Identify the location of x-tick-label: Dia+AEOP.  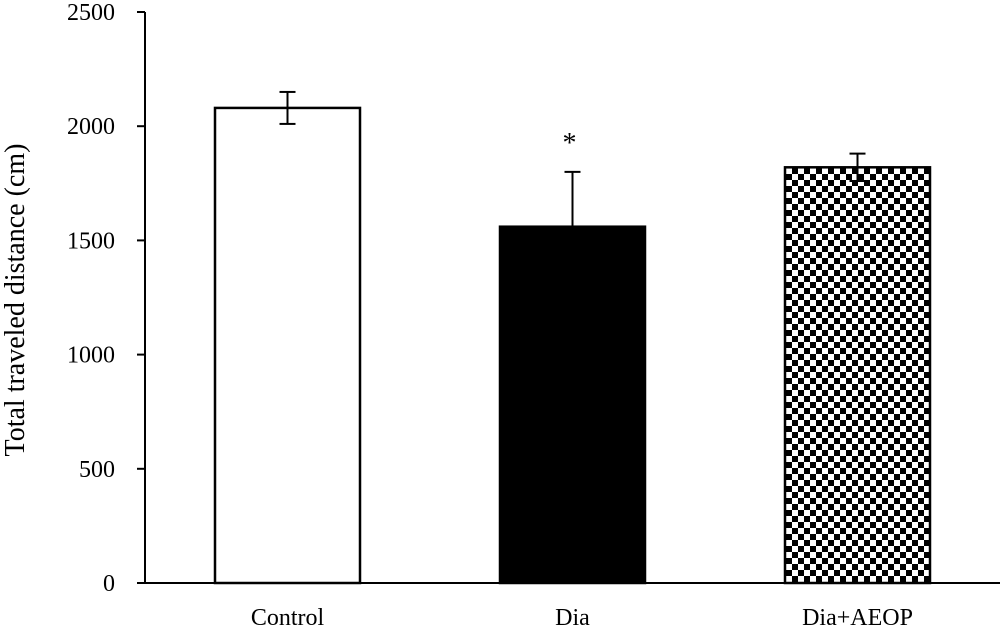
(857, 617).